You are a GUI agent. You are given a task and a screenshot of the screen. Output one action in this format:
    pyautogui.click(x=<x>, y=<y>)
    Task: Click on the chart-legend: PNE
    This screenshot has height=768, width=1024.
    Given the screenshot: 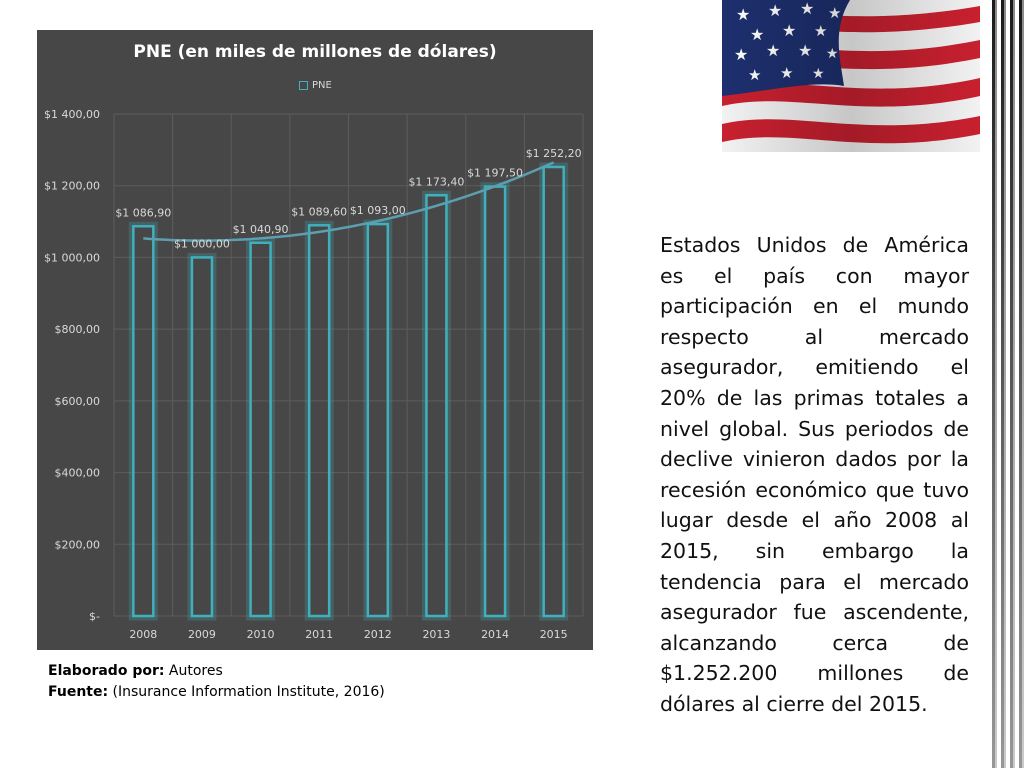 What is the action you would take?
    pyautogui.click(x=315, y=85)
    